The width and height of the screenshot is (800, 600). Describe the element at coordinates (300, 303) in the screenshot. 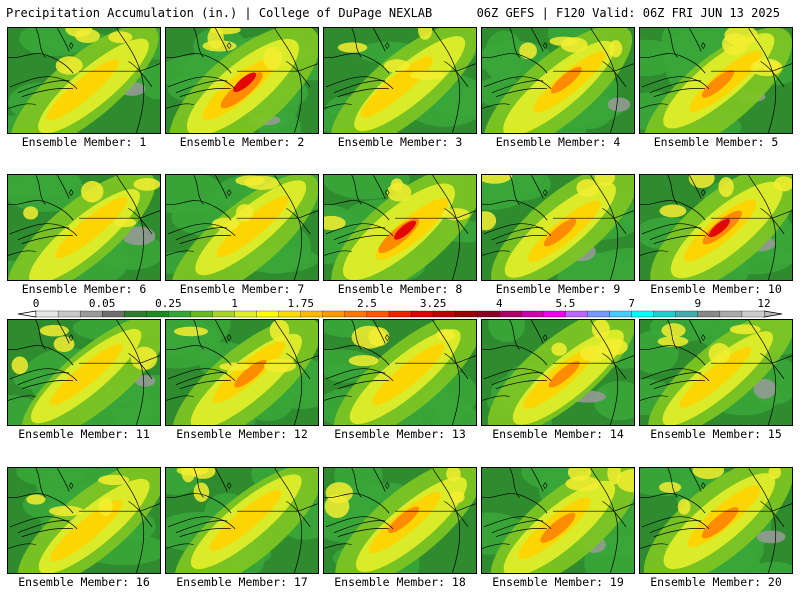

I see `legend-tick-label: 1.75` at that location.